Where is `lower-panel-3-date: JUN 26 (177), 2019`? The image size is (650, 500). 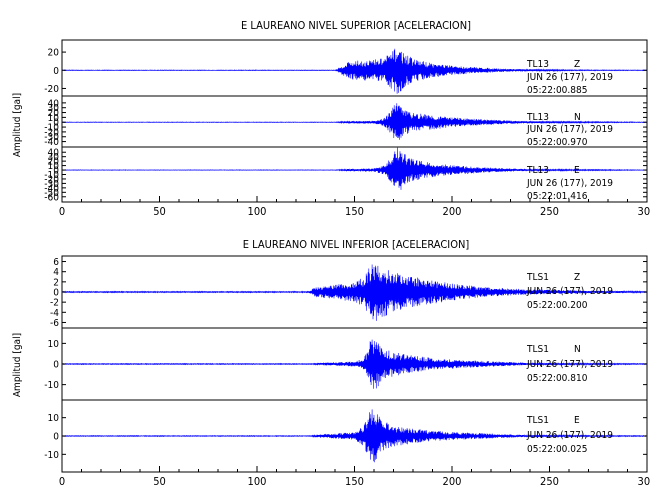
lower-panel-3-date: JUN 26 (177), 2019 is located at coordinates (569, 435).